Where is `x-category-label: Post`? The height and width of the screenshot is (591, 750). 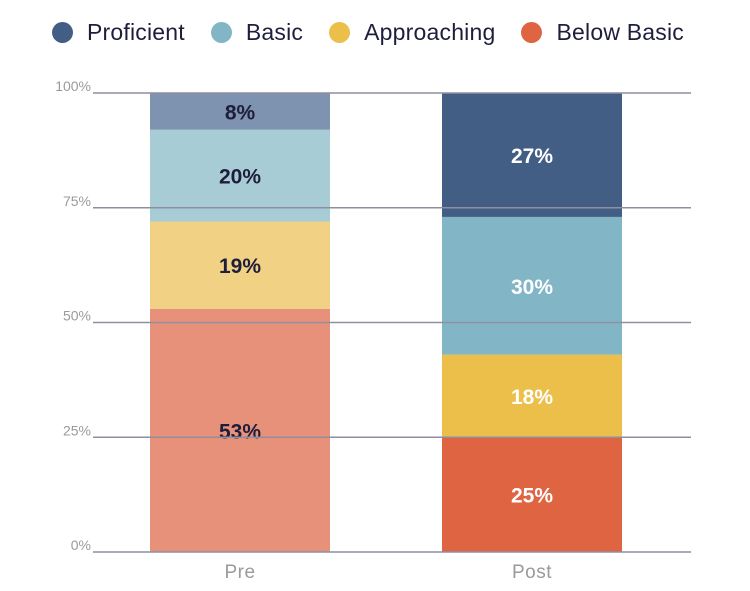
x-category-label: Post is located at coordinates (532, 572).